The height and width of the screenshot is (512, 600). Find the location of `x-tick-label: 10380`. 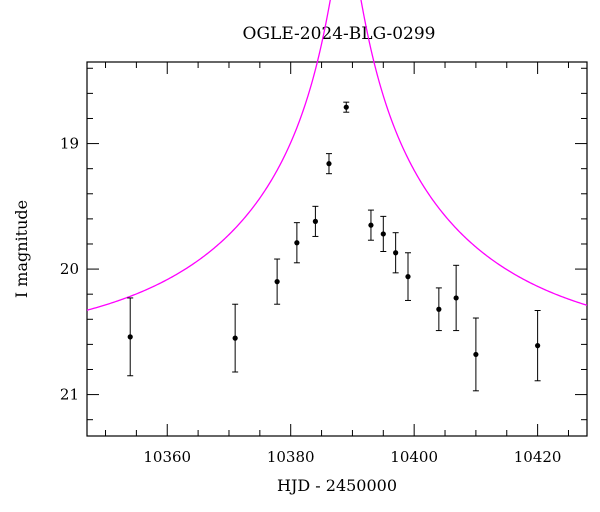

x-tick-label: 10380 is located at coordinates (291, 457).